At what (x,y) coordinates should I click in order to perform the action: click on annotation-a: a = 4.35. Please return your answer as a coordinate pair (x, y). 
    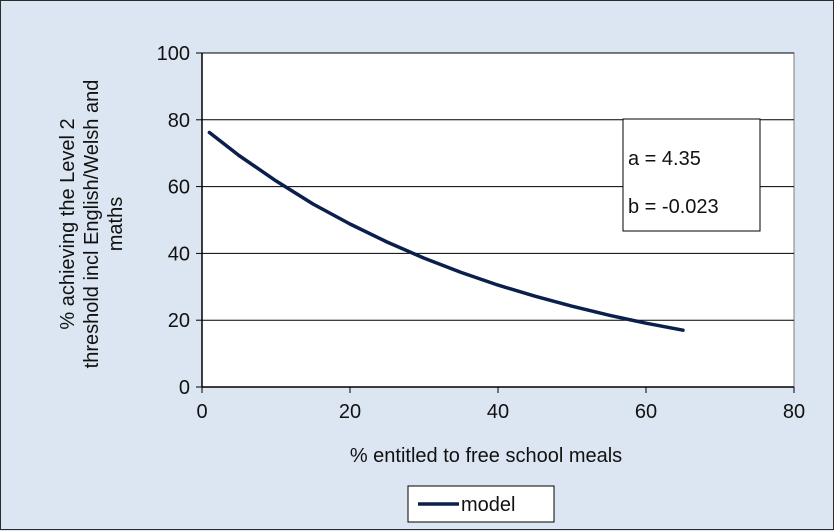
    Looking at the image, I should click on (664, 159).